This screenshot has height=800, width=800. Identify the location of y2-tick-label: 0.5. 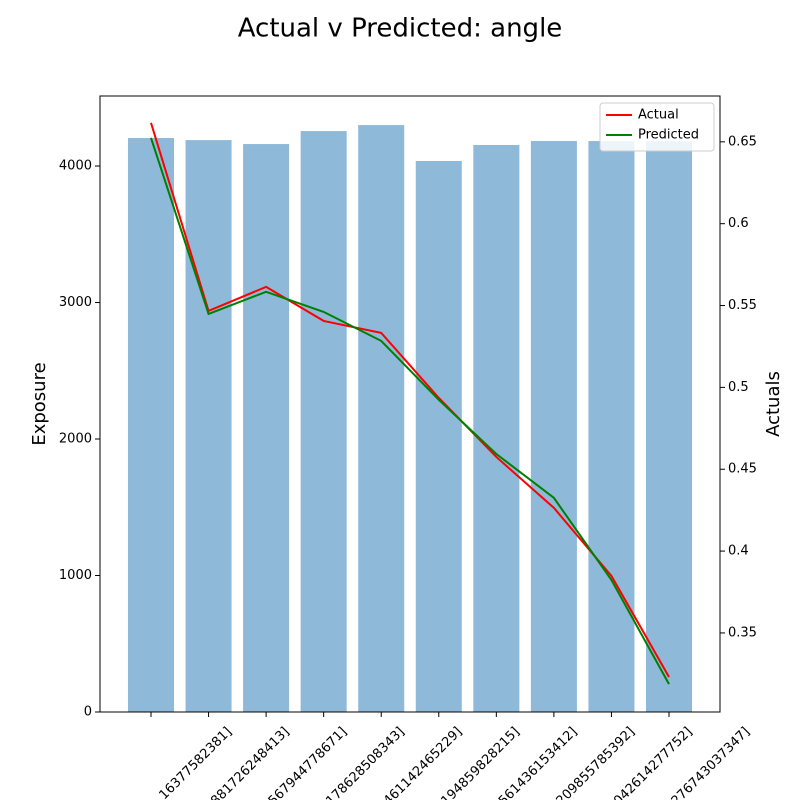
(738, 387).